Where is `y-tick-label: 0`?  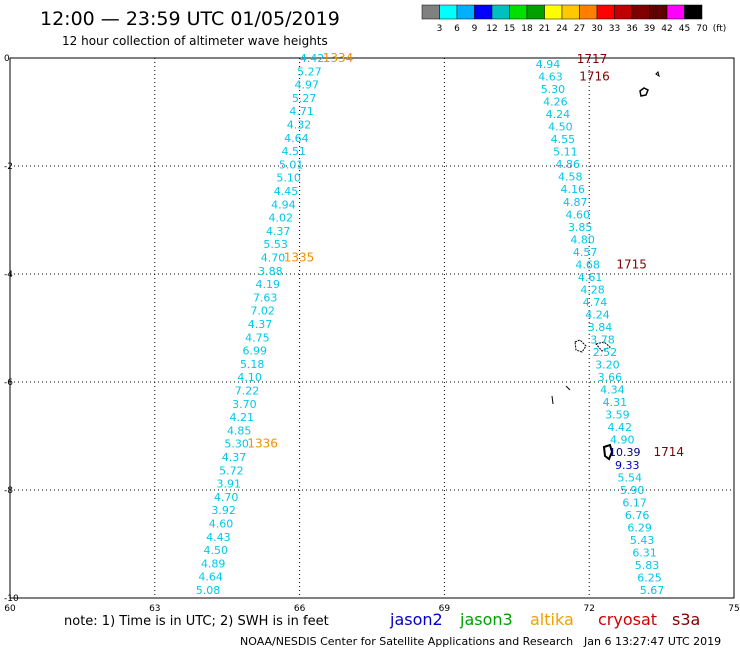
y-tick-label: 0 is located at coordinates (7, 59).